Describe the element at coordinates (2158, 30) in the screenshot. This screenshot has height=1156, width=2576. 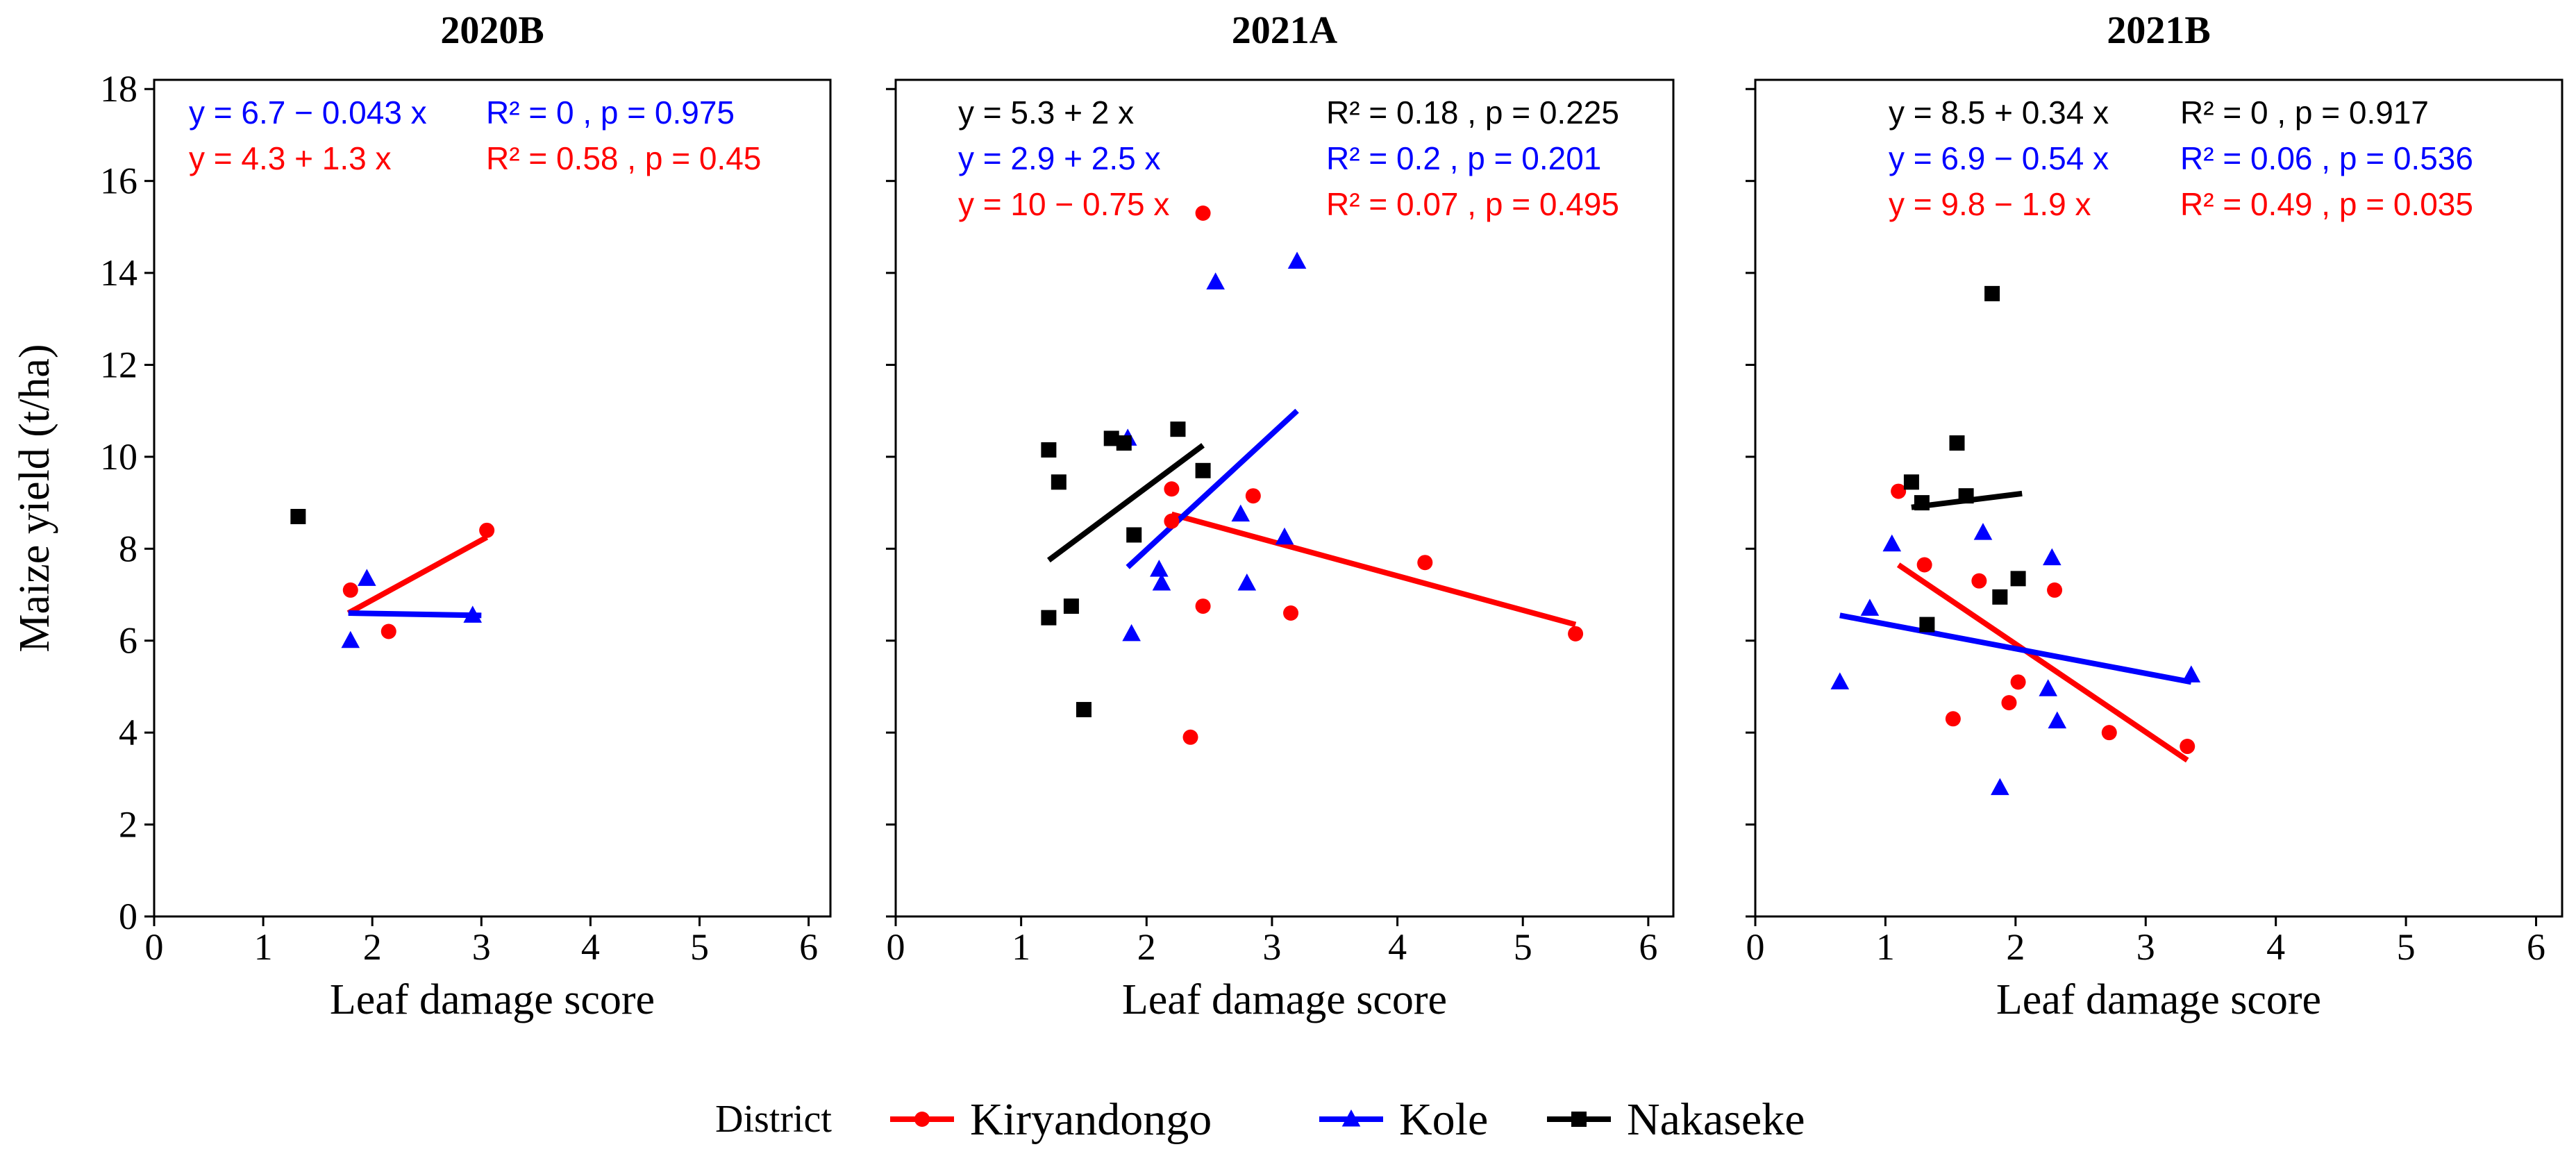
I see `panel-title: 2021B` at that location.